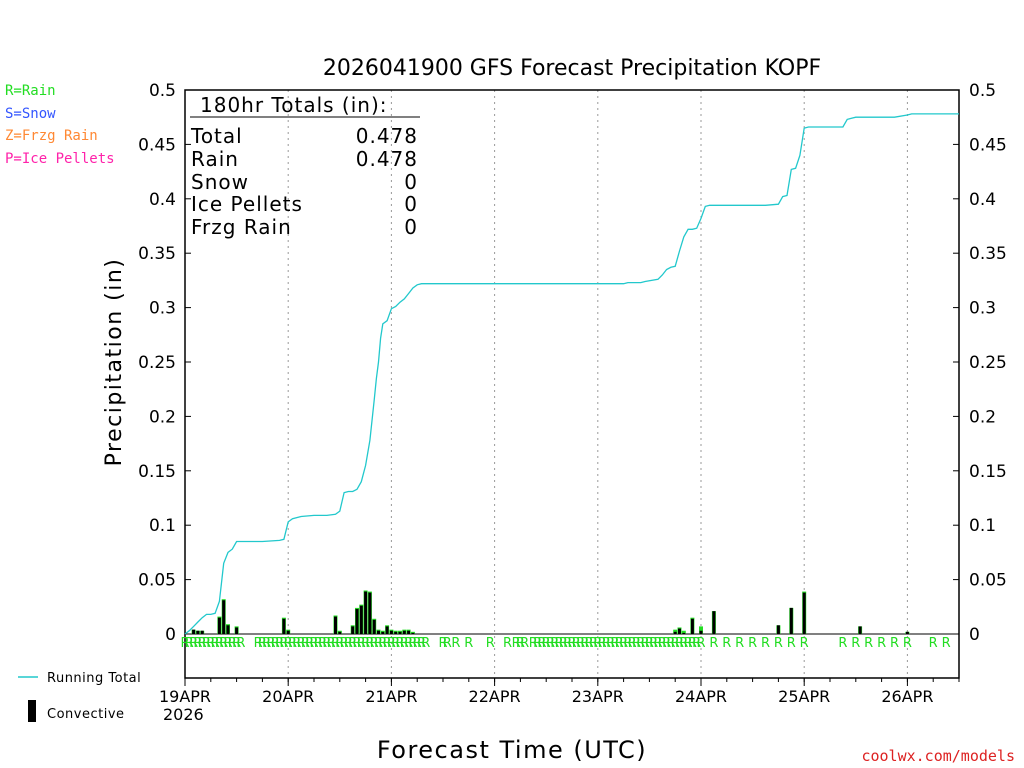 This screenshot has height=768, width=1024. I want to click on legend-frzg-rain: Z=Frzg Rain, so click(51, 136).